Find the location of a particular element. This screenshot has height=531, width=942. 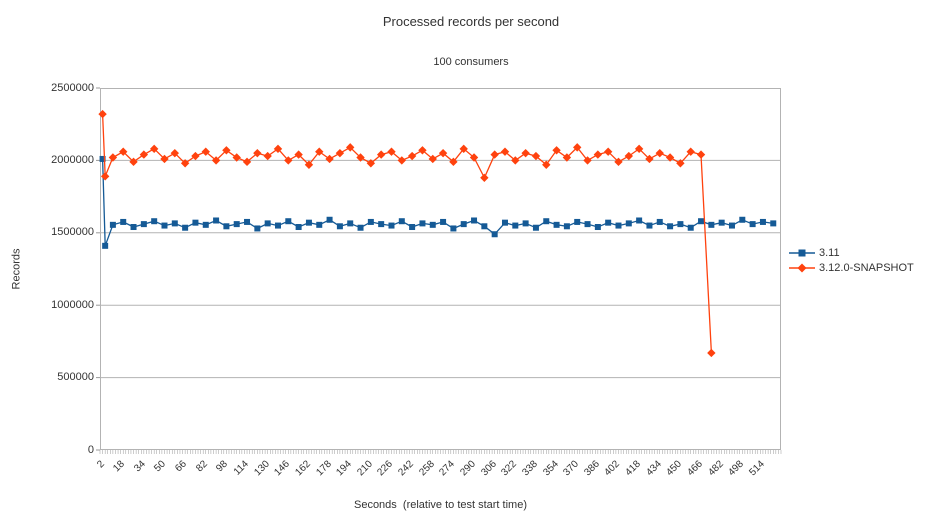

legend: 3.11 3.12.0-SNAPSHOT is located at coordinates (851, 260).